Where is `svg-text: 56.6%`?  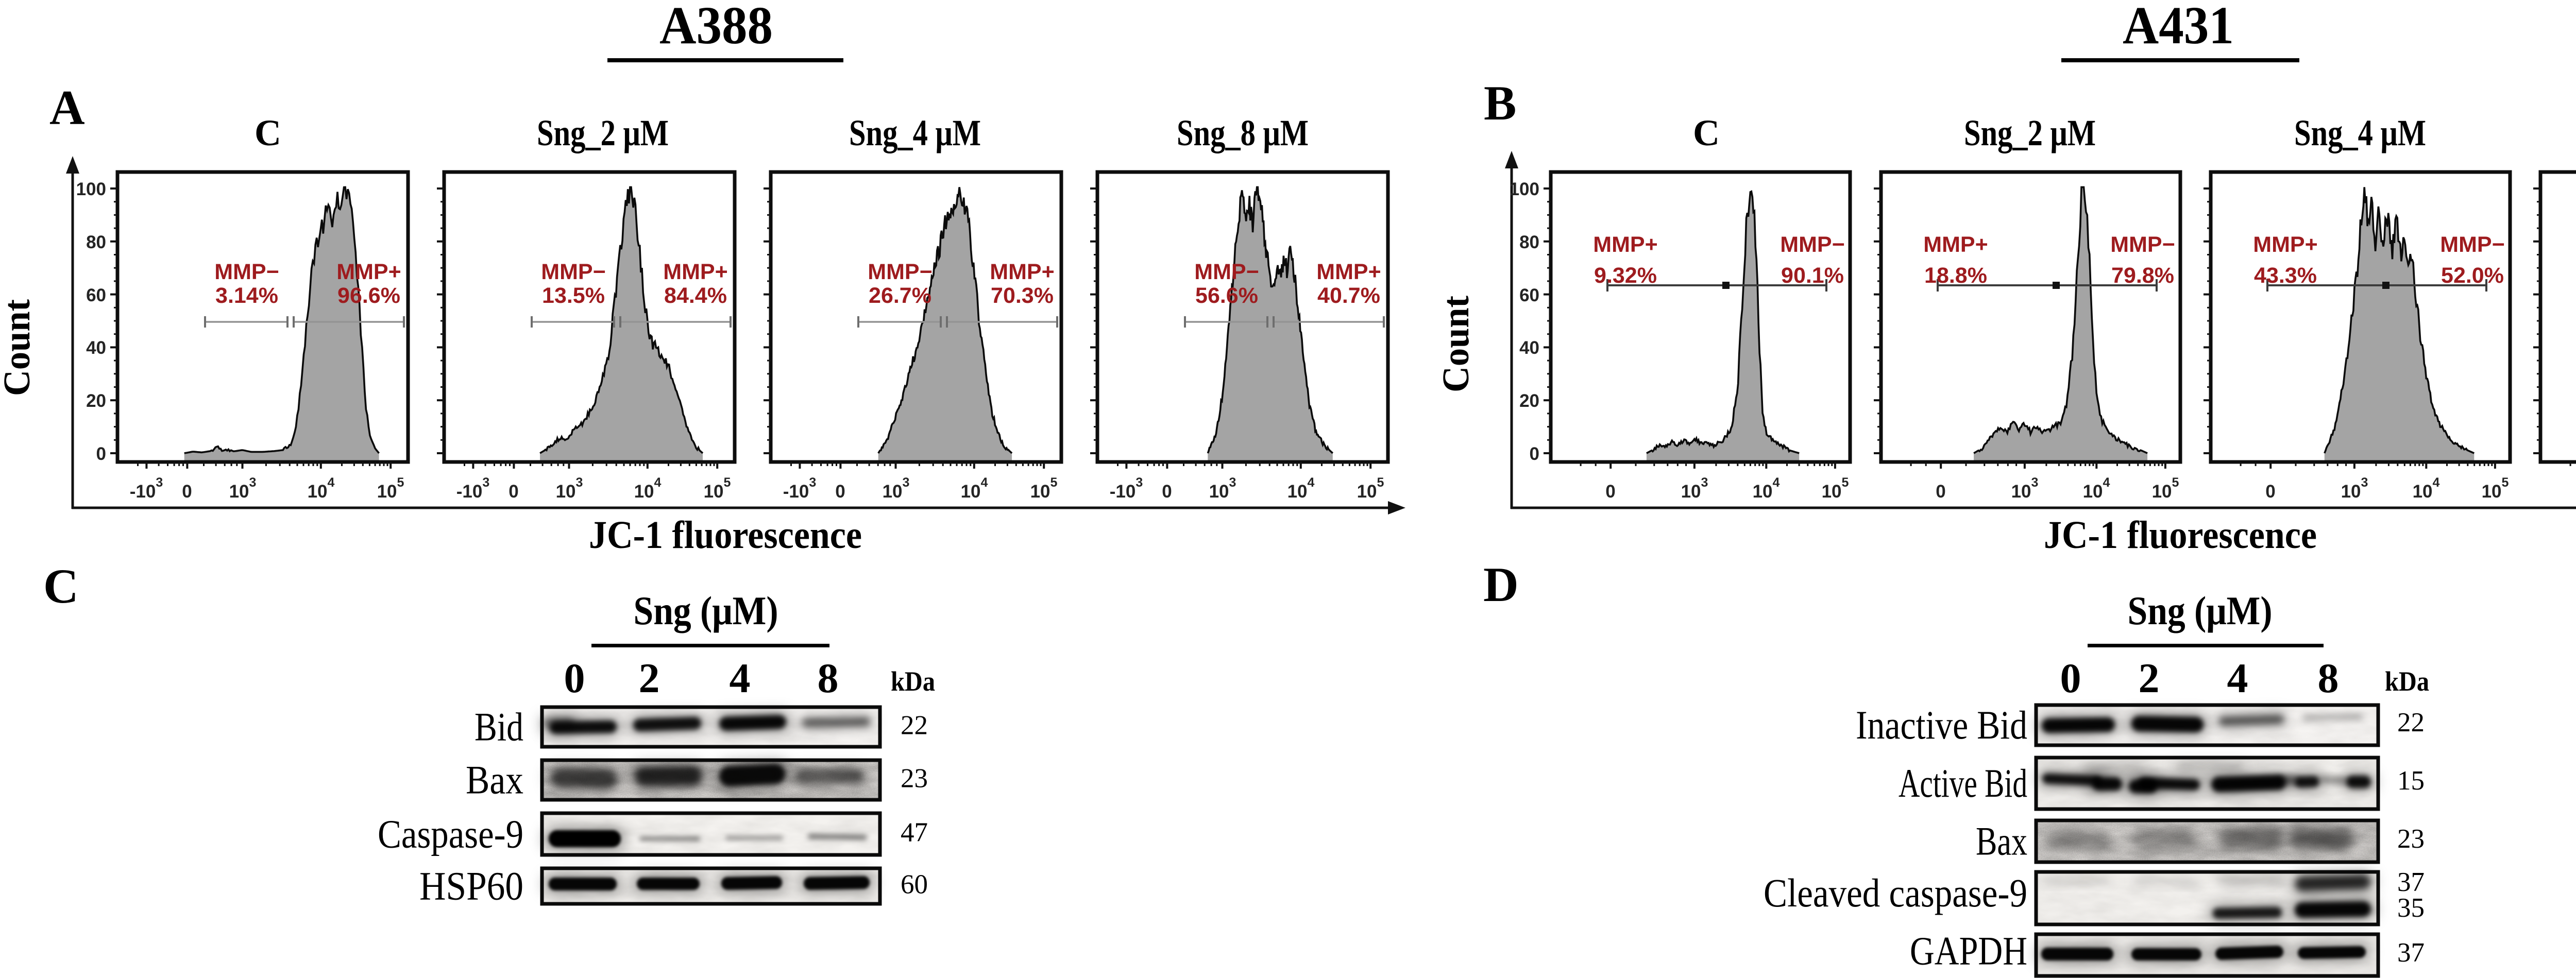 svg-text: 56.6% is located at coordinates (1226, 295).